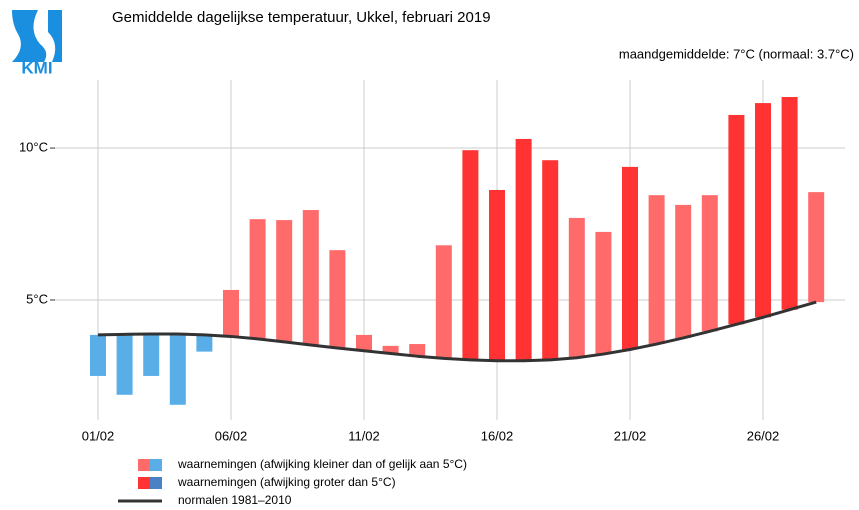 This screenshot has width=859, height=510. Describe the element at coordinates (286, 482) in the screenshot. I see `legend-label: waarnemingen (afwijking groter dan 5°C)` at that location.